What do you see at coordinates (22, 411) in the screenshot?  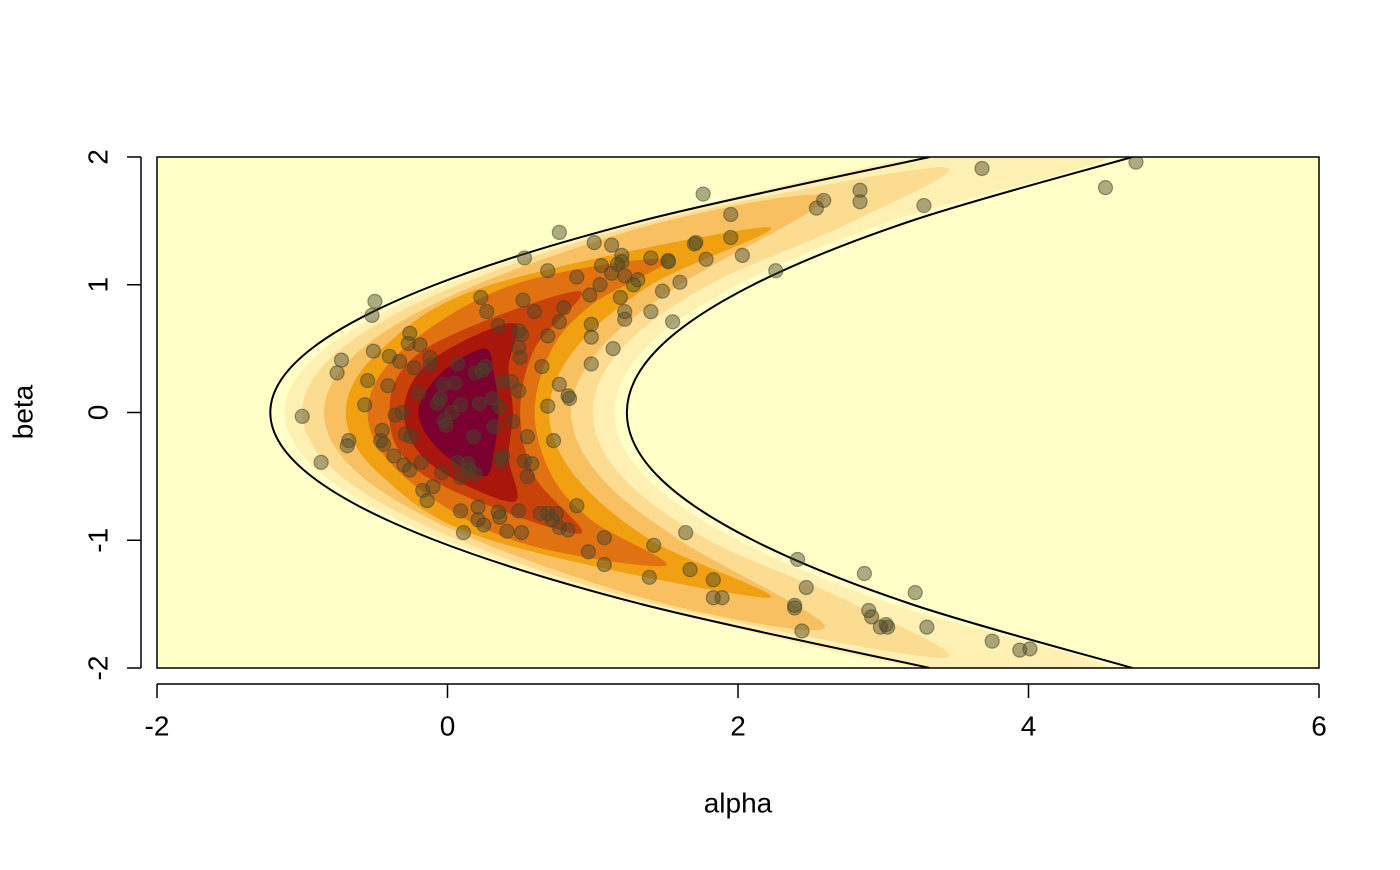 I see `y-axis-title: beta` at bounding box center [22, 411].